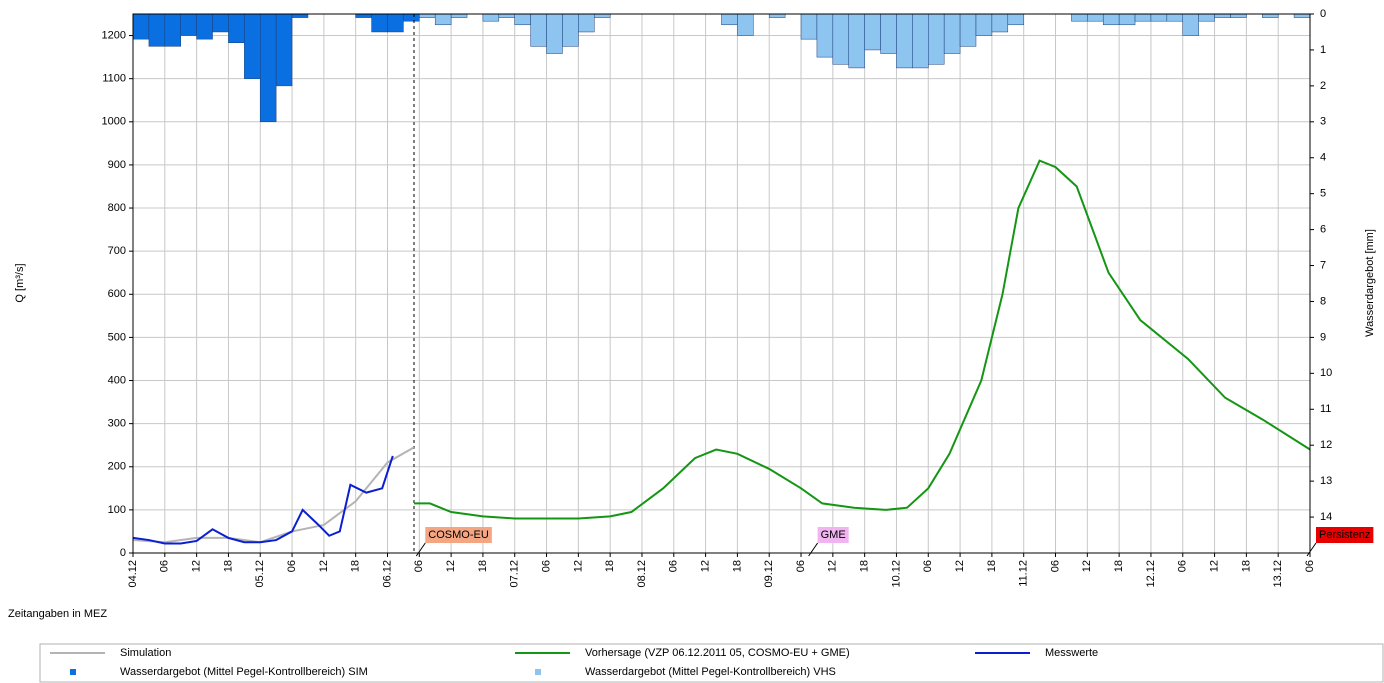 This screenshot has width=1384, height=683. What do you see at coordinates (1024, 573) in the screenshot?
I see `x-tick-label: 11.12` at bounding box center [1024, 573].